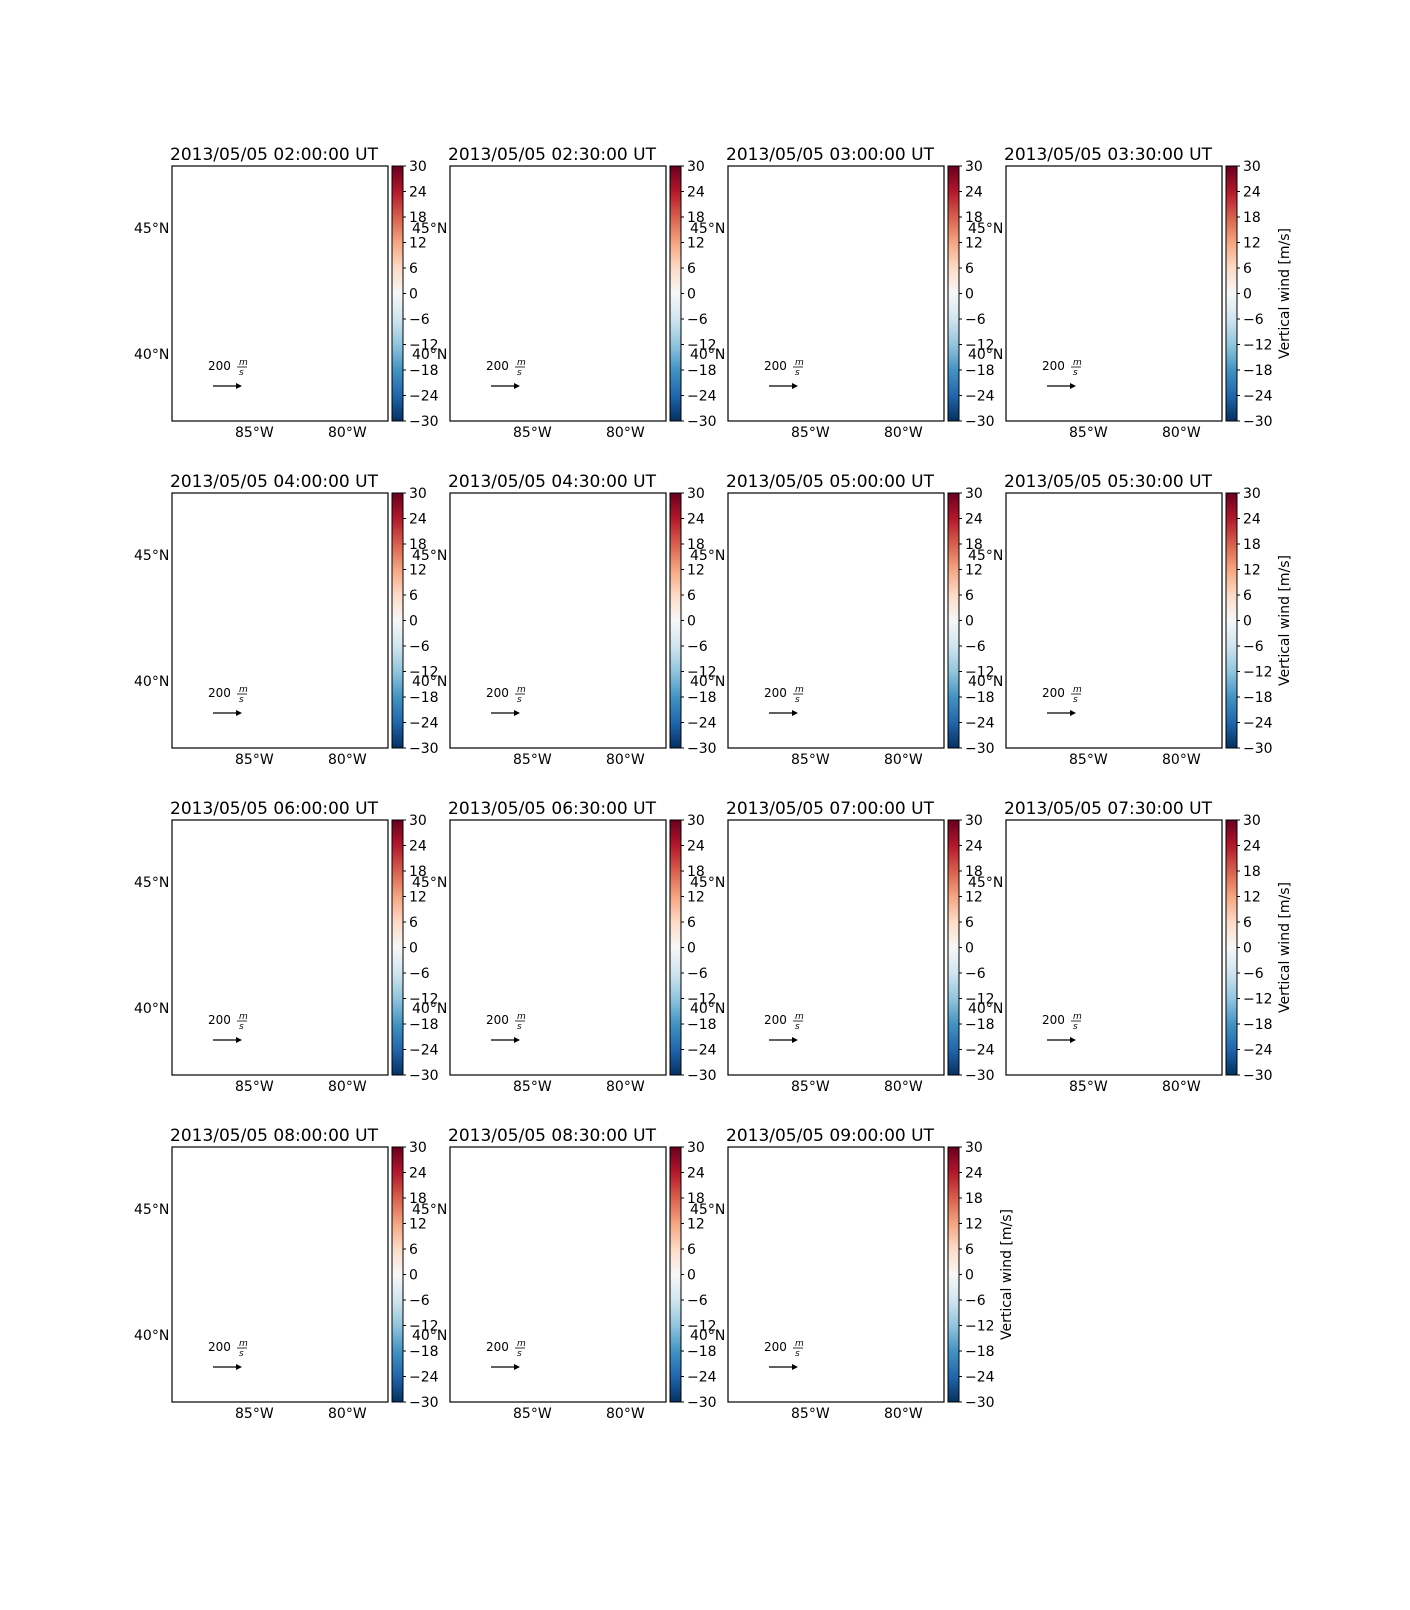  What do you see at coordinates (552, 482) in the screenshot?
I see `panel-title: 2013/05/05 04:30:00 UT` at bounding box center [552, 482].